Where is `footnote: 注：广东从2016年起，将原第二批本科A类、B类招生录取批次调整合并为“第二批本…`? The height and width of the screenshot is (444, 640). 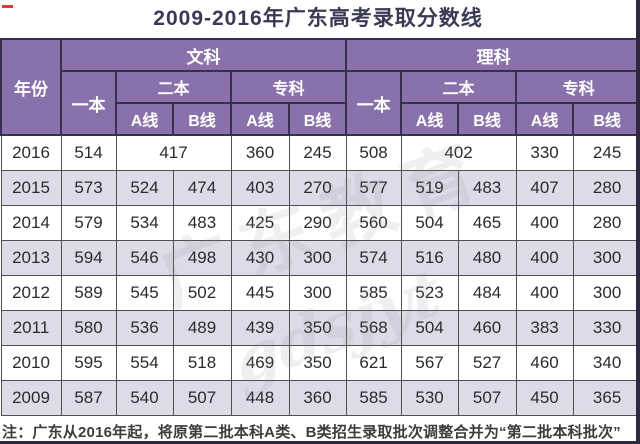
footnote: 注：广东从2016年起，将原第二批本科A类、B类招生录取批次调整合并为“第二批本… is located at coordinates (311, 432).